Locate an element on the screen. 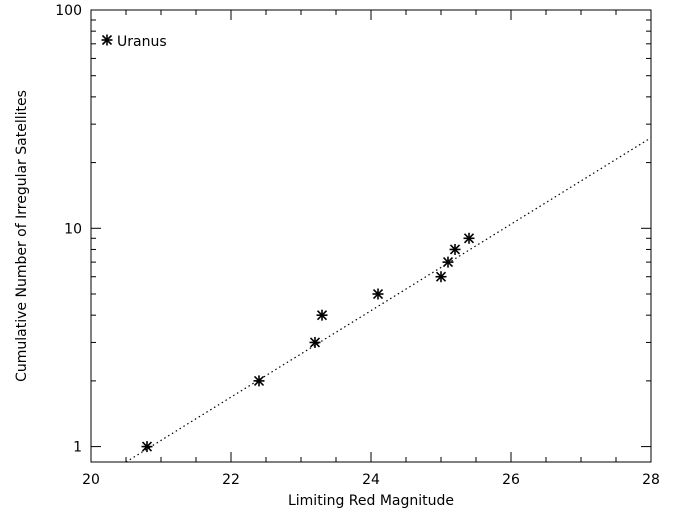 This screenshot has width=676, height=515. x-tick-label: 24 is located at coordinates (371, 480).